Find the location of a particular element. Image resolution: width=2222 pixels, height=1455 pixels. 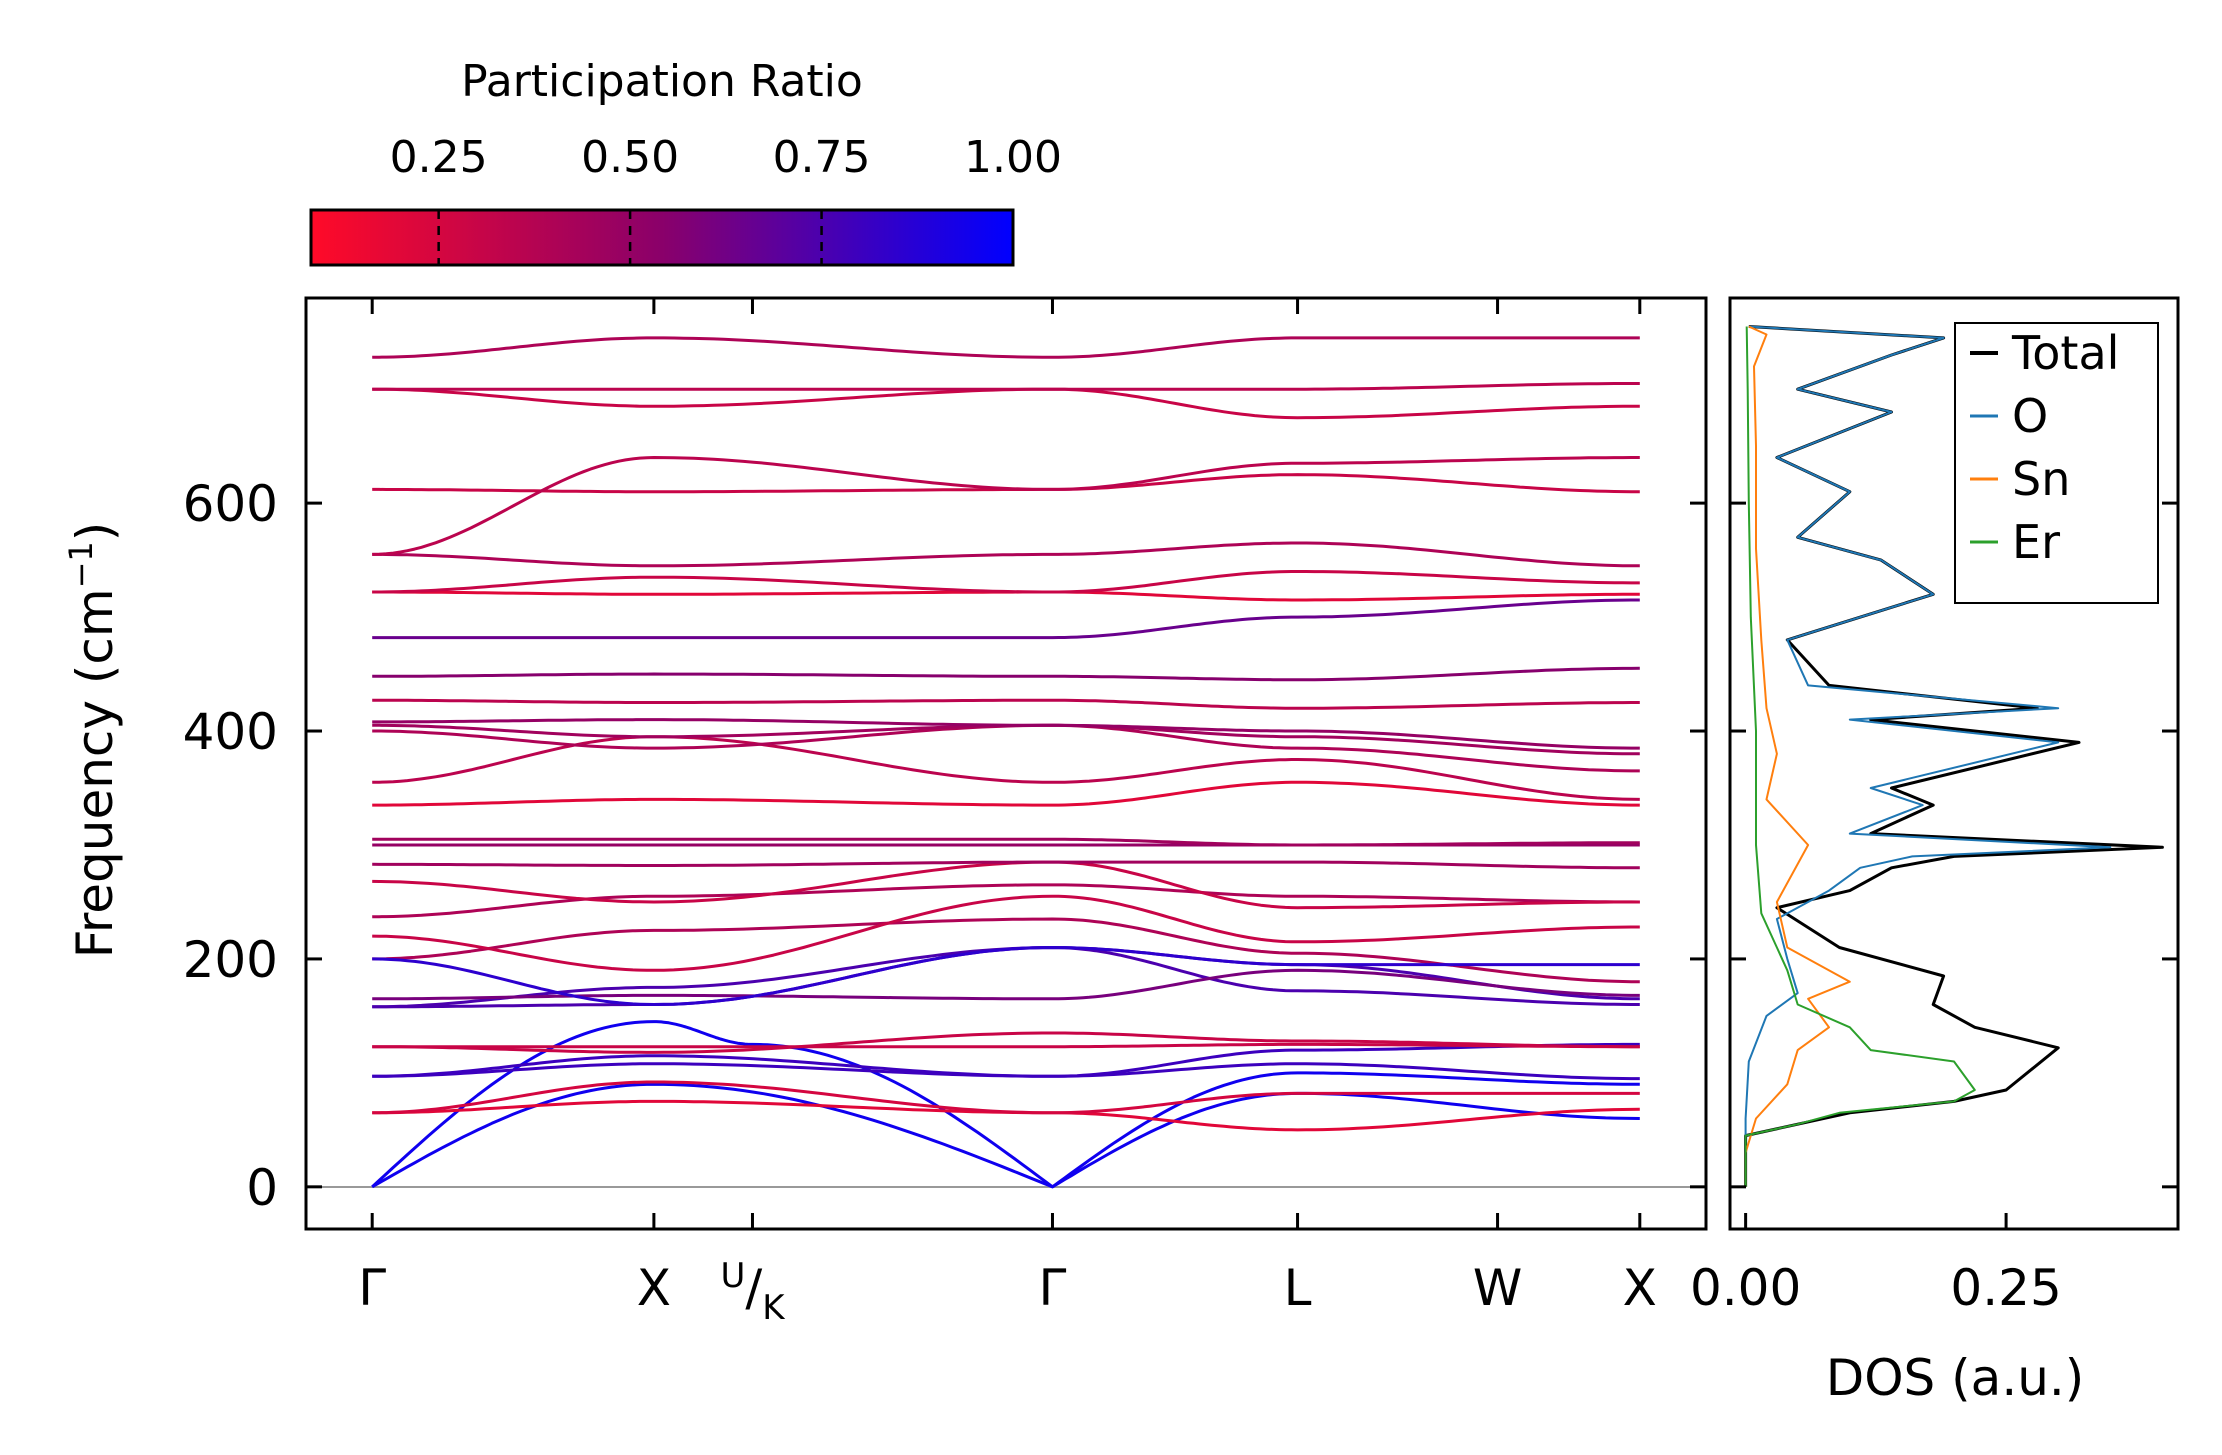

legend-box is located at coordinates (2056, 463).